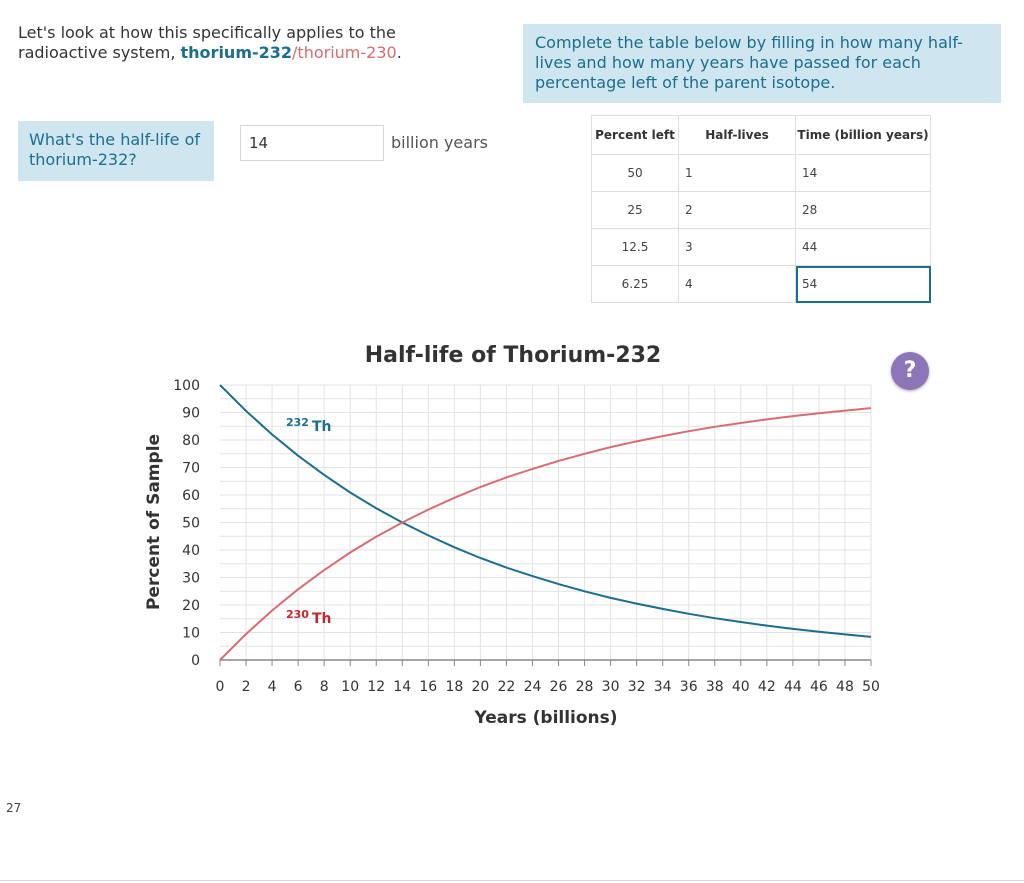 The width and height of the screenshot is (1024, 883). Describe the element at coordinates (191, 606) in the screenshot. I see `y-tick-label: 20` at that location.